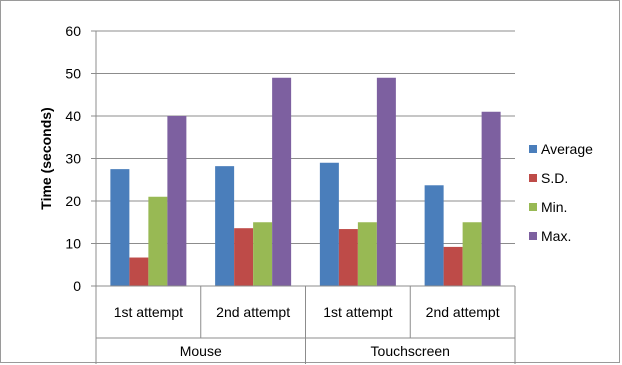 This screenshot has width=622, height=365. I want to click on group-label: Mouse, so click(201, 351).